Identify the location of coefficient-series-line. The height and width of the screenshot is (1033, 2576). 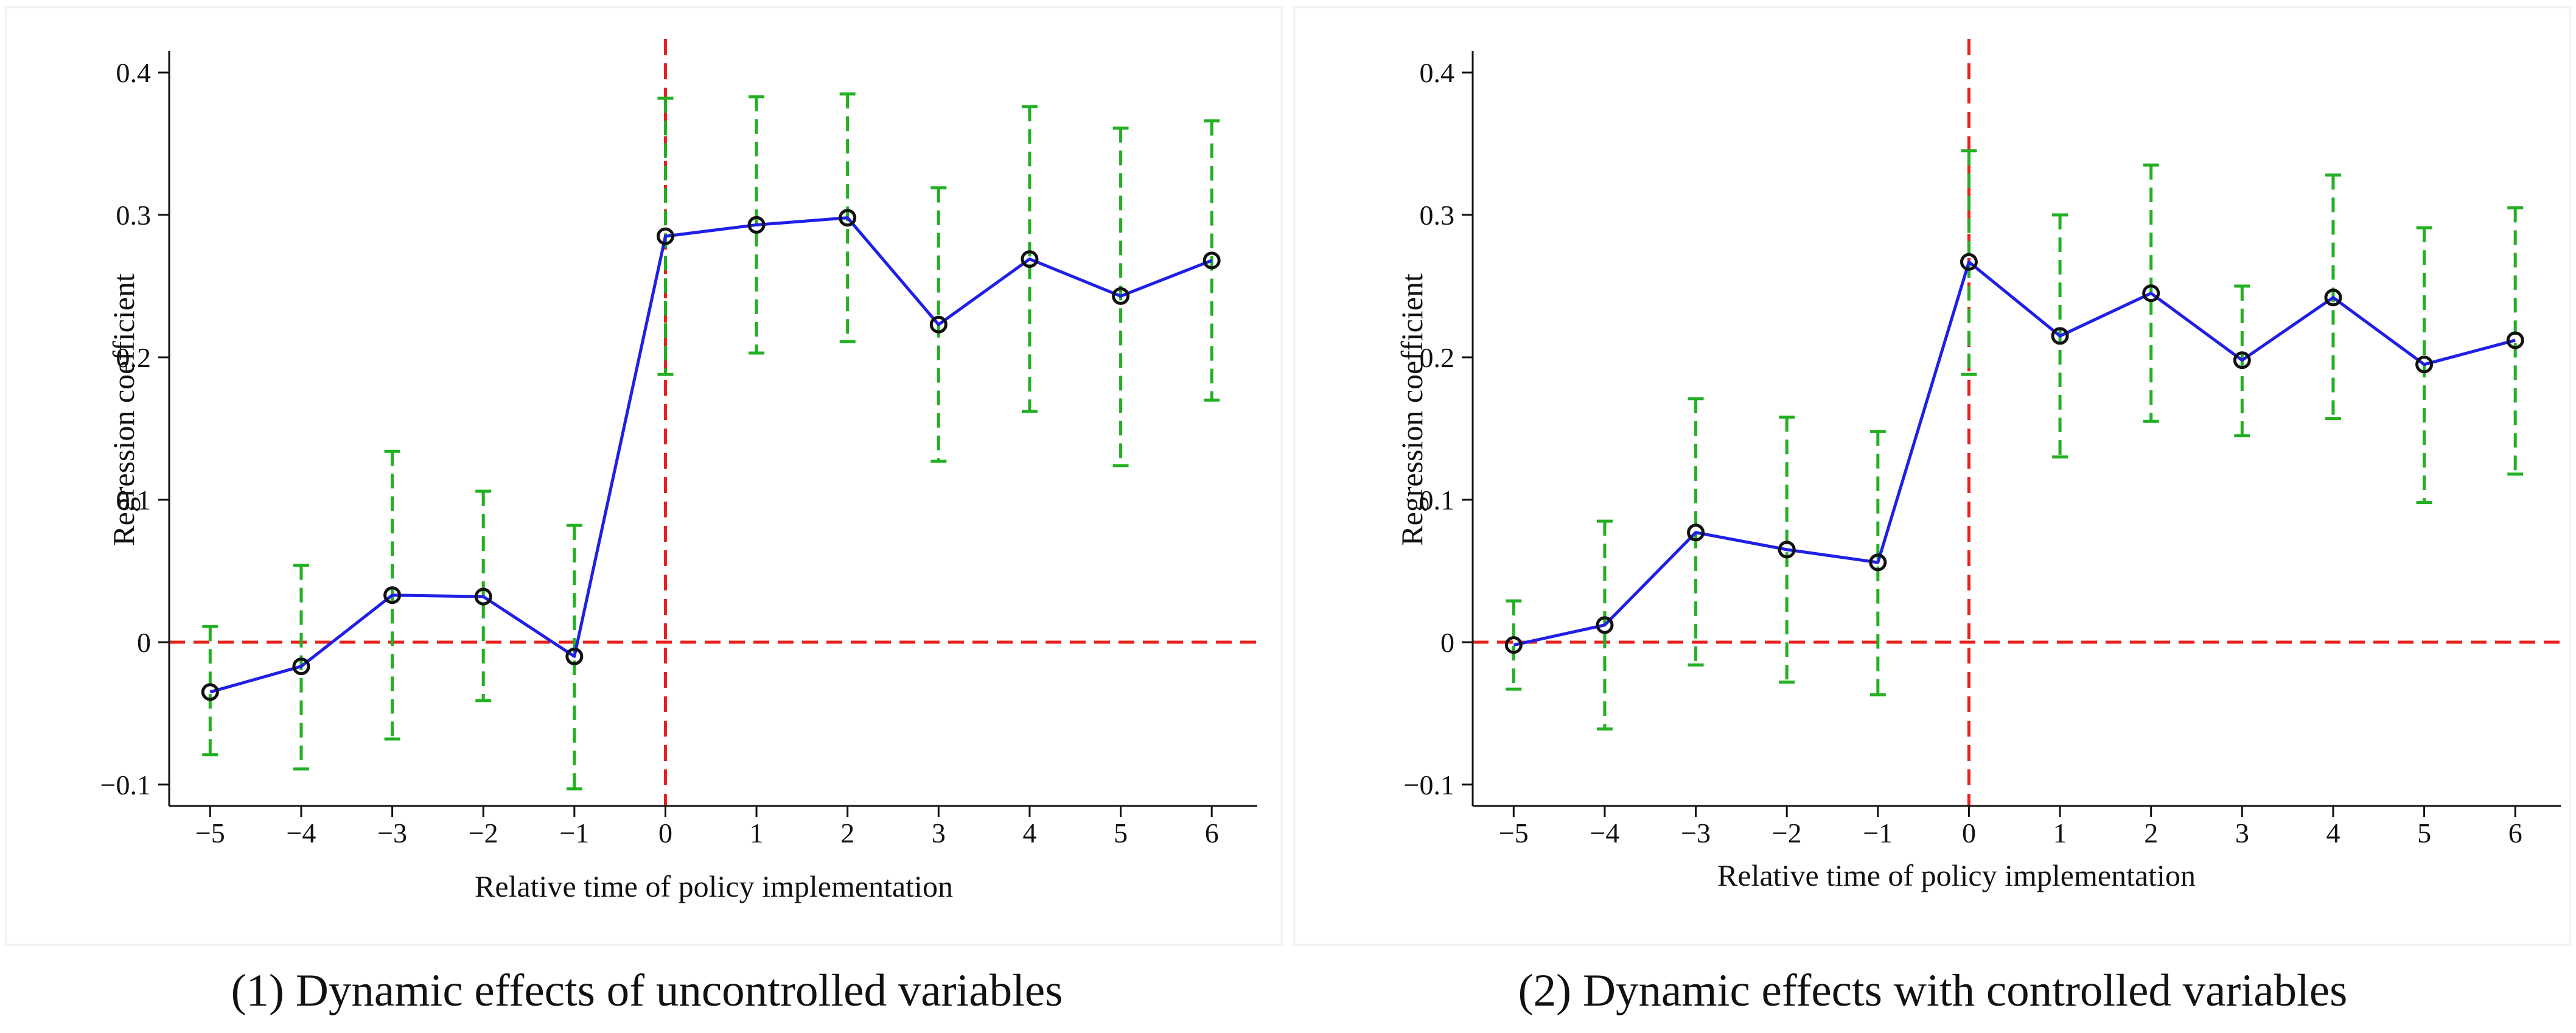
(2015, 454).